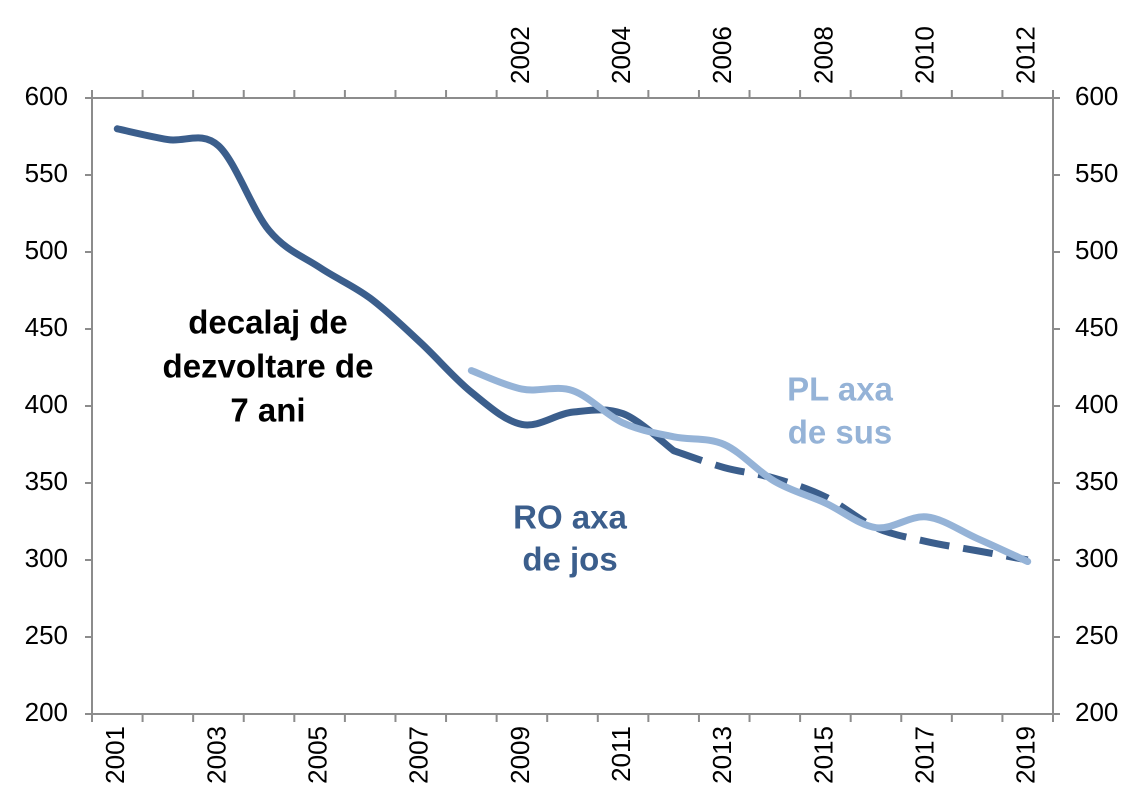 The width and height of the screenshot is (1135, 800). I want to click on y-tick-label: 600, so click(46, 96).